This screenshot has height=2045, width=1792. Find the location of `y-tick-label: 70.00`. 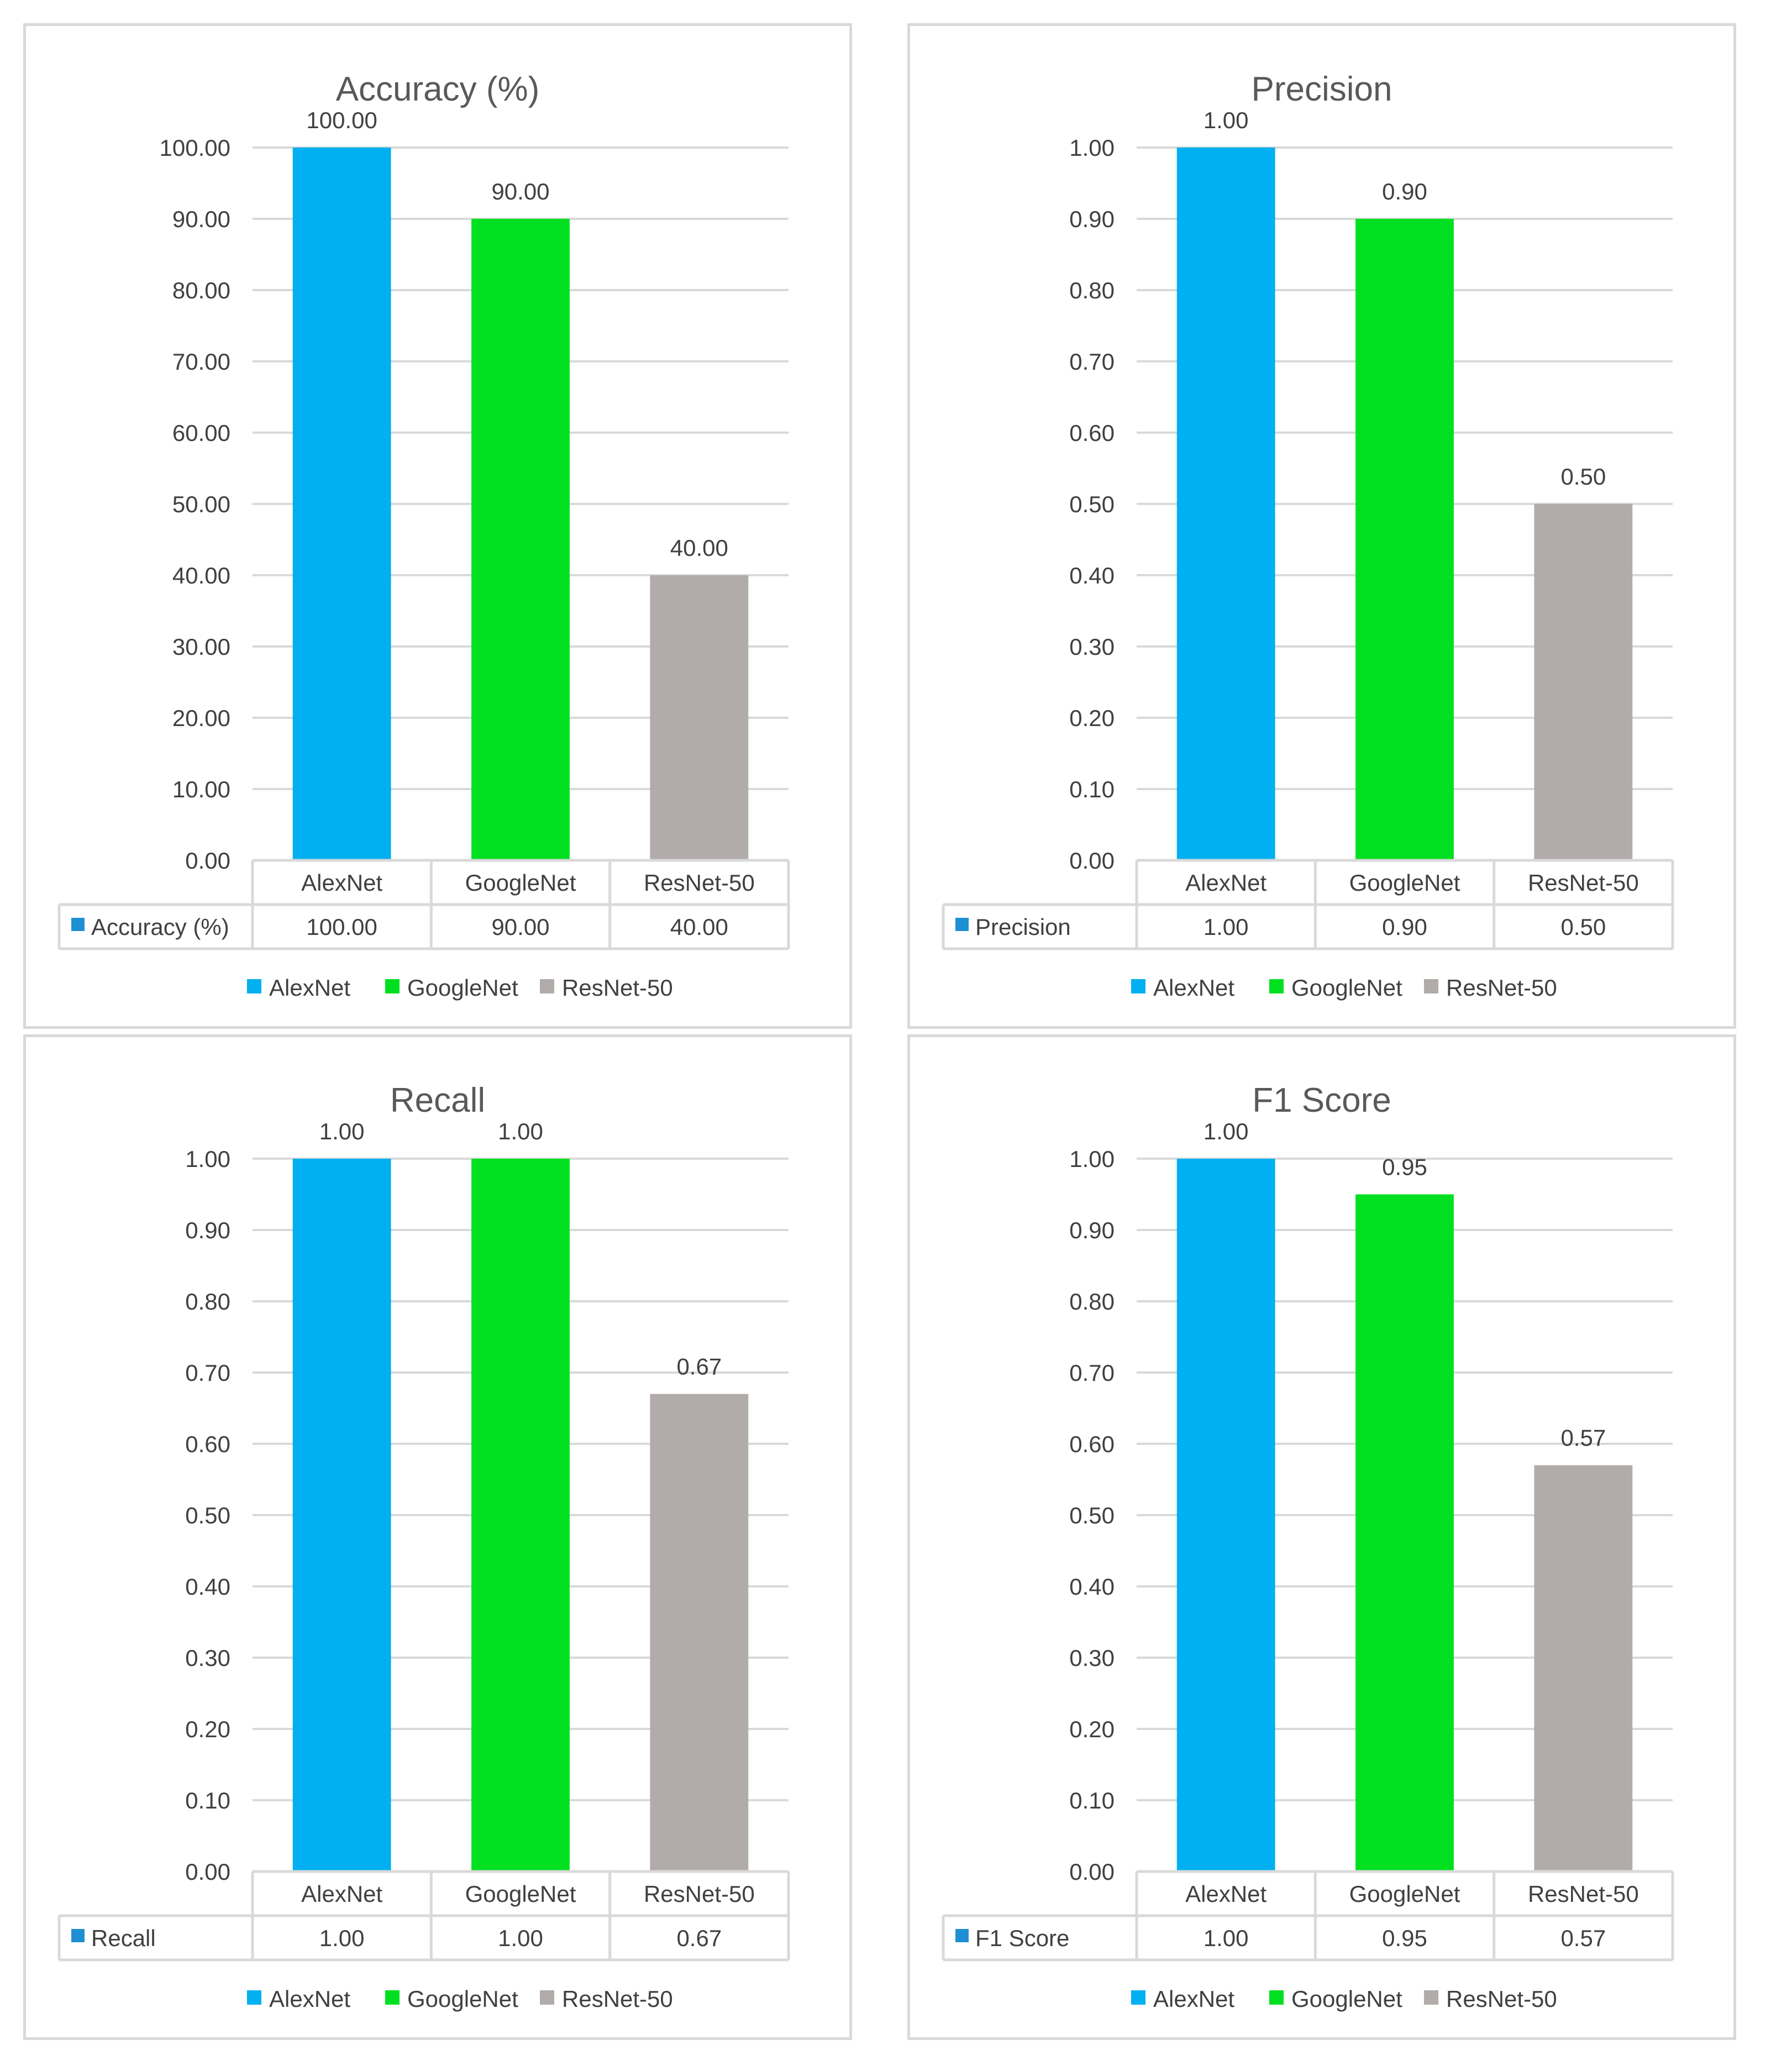

y-tick-label: 70.00 is located at coordinates (201, 362).